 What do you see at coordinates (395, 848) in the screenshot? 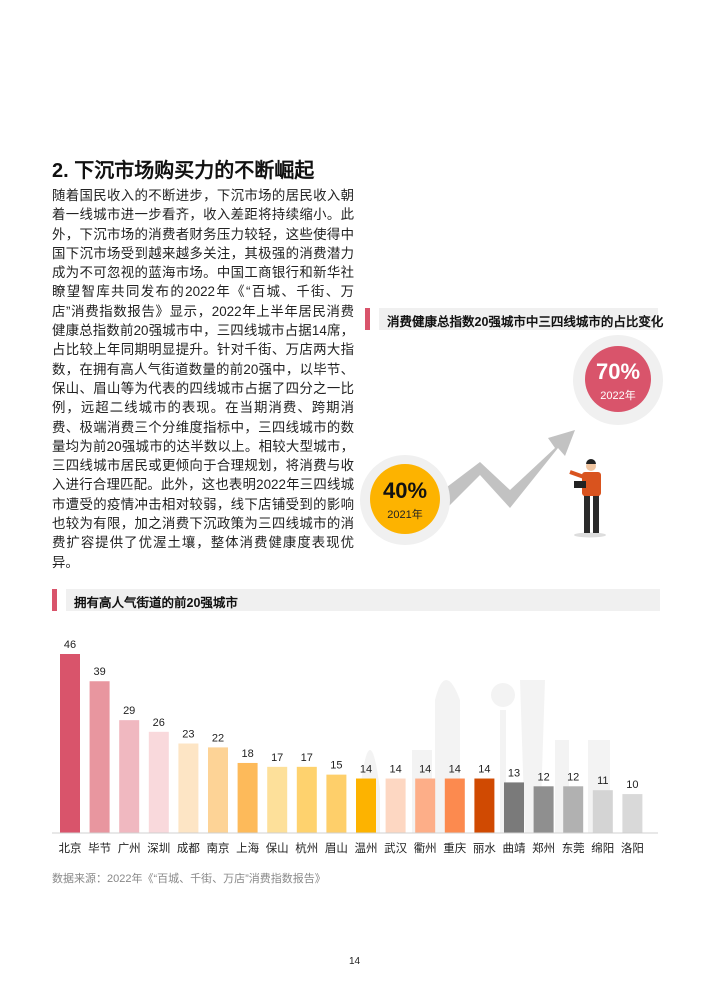
I see `category-label: 武汉` at bounding box center [395, 848].